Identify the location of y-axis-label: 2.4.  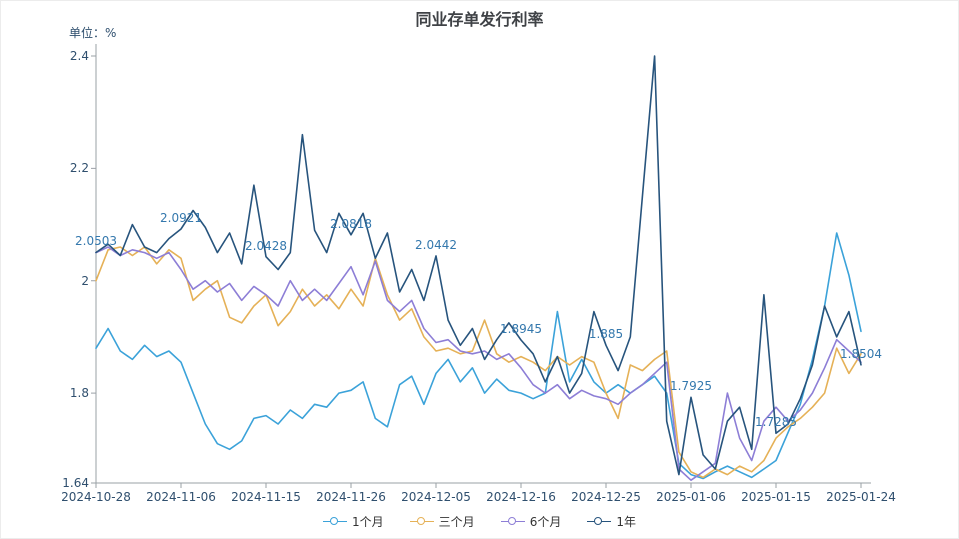
(79, 56).